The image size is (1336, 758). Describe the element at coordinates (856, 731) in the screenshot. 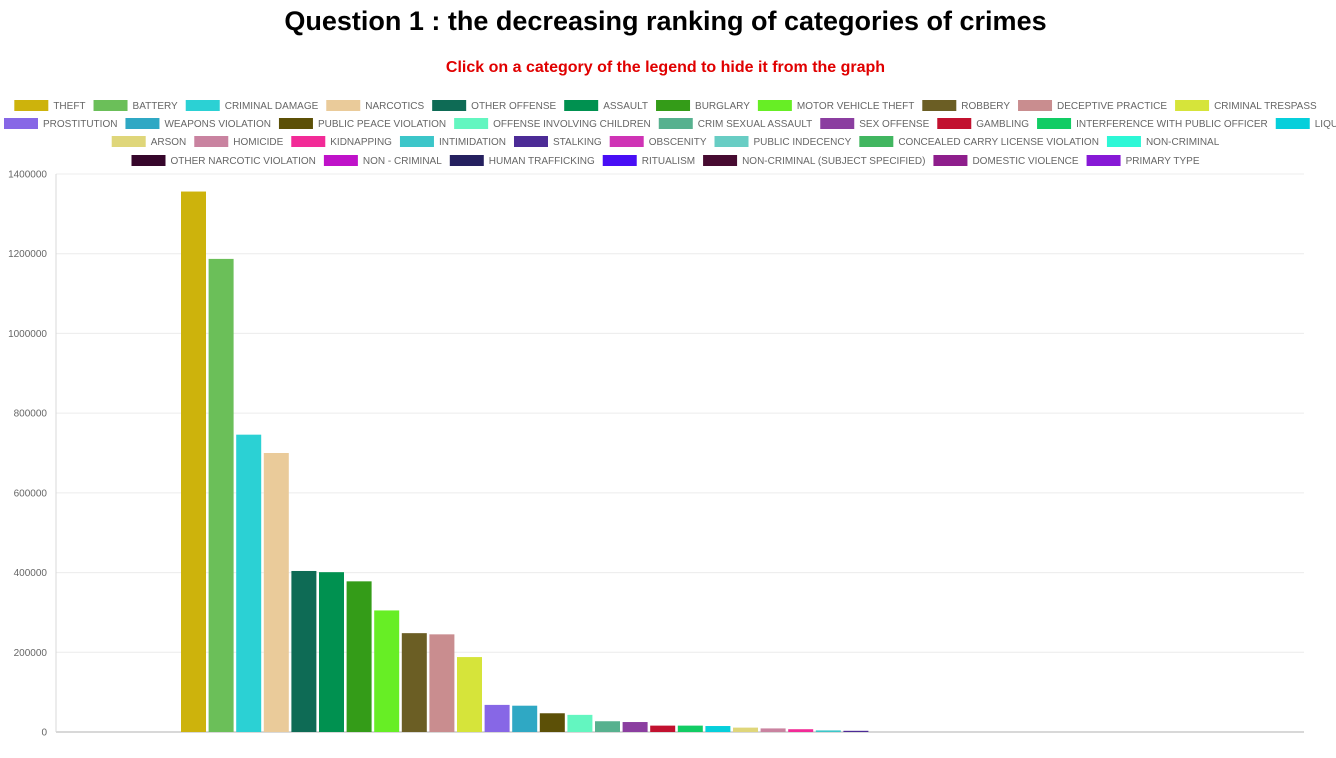

I see `bar-stalking` at that location.